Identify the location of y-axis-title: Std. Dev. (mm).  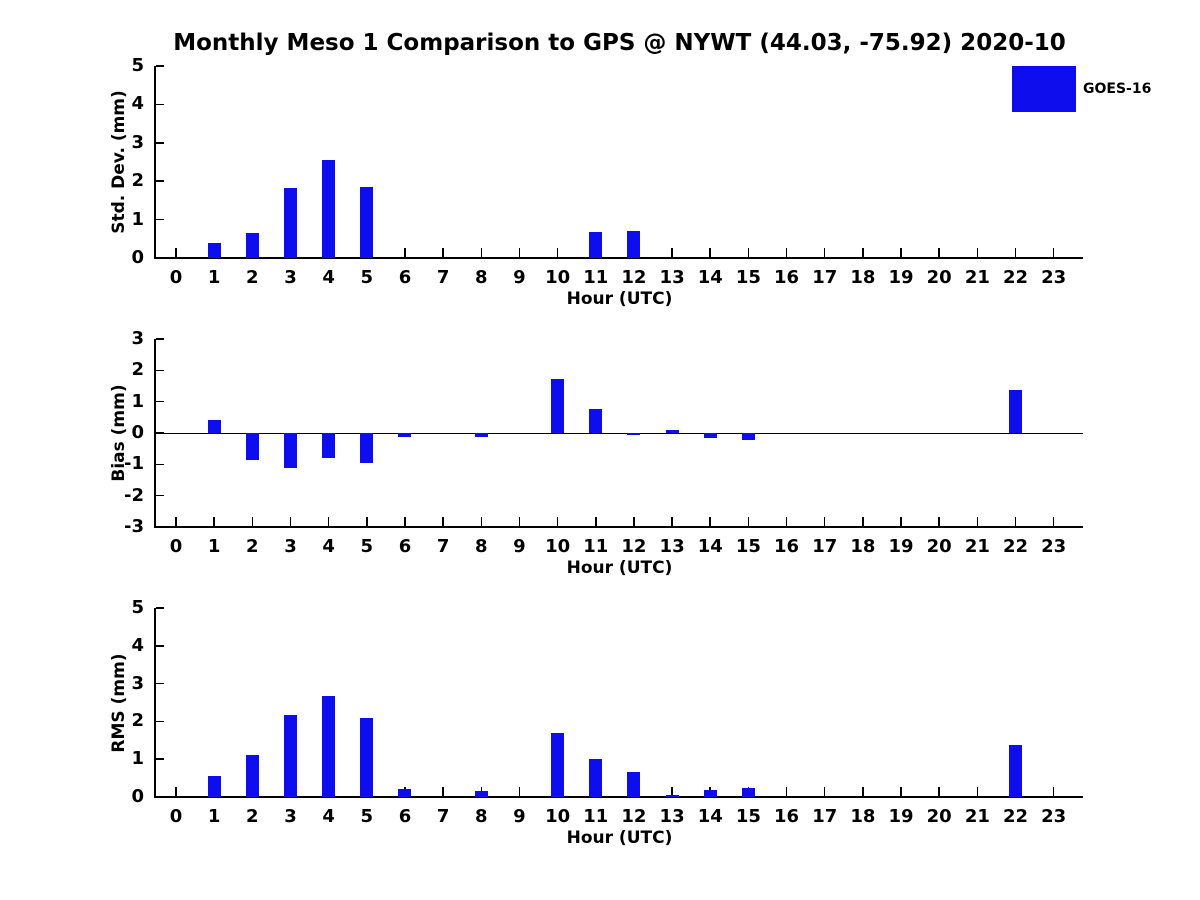
(119, 162).